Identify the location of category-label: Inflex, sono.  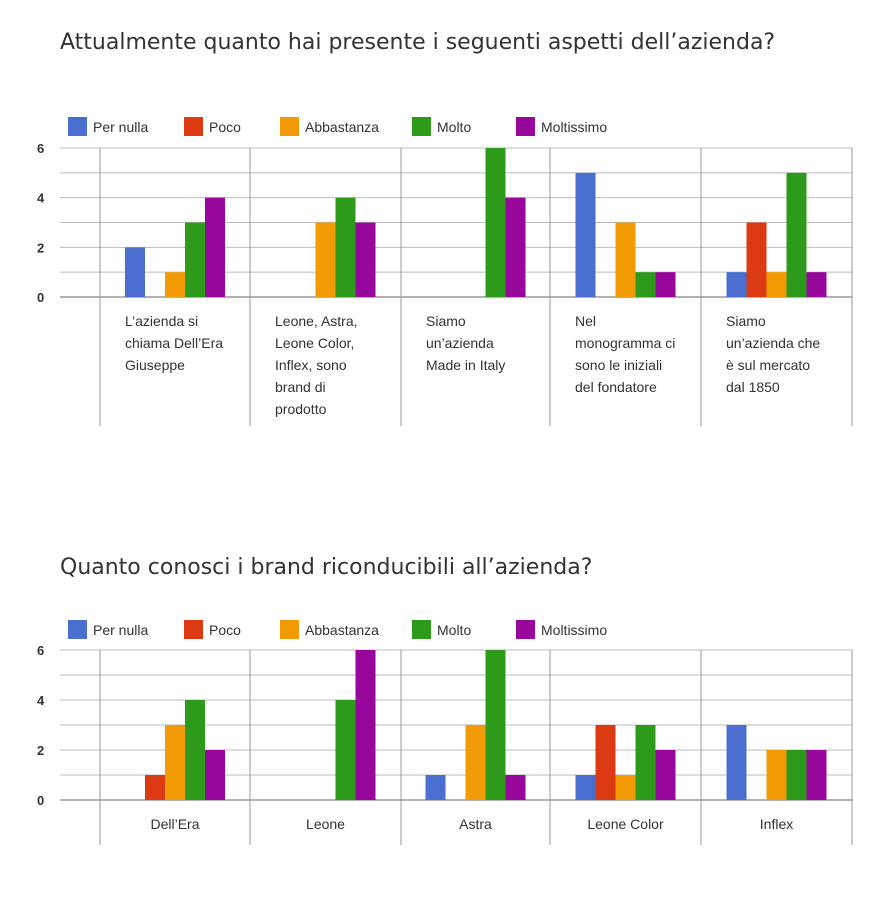
(311, 365).